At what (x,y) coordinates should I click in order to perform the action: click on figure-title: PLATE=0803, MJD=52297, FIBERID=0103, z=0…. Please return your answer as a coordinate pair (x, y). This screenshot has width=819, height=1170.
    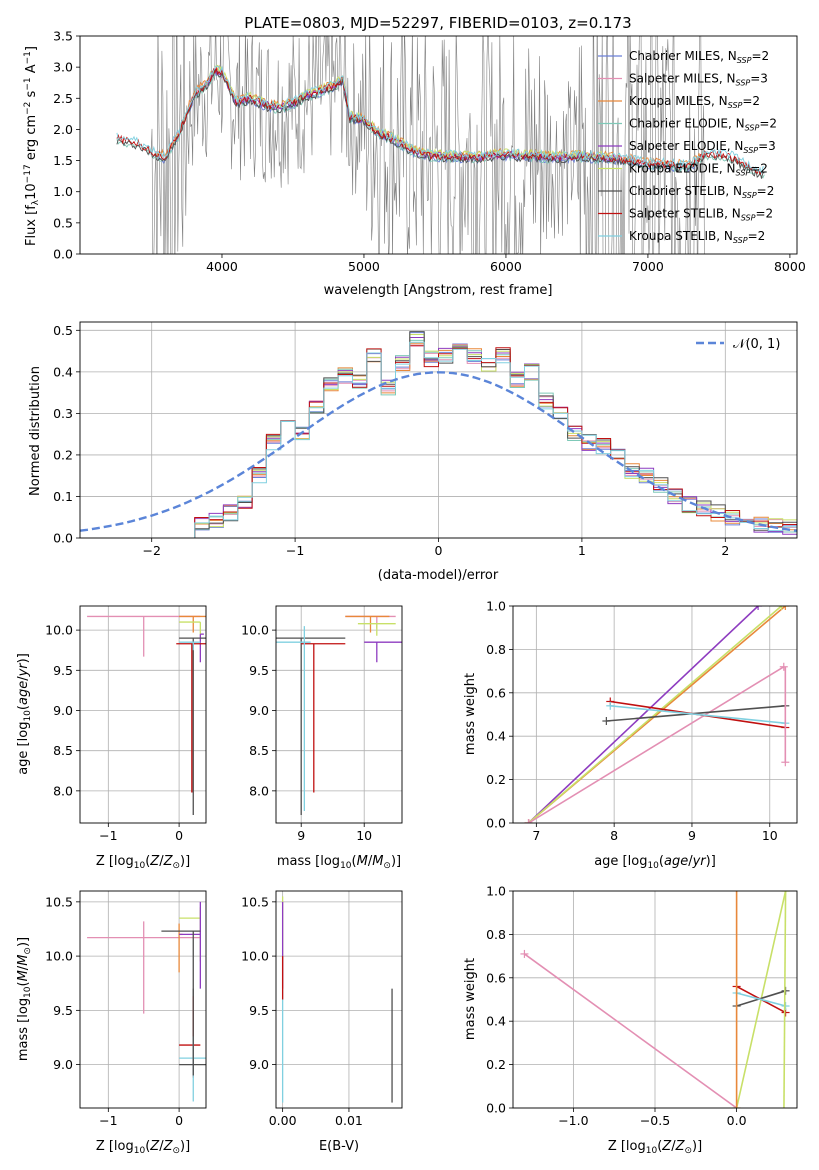
    Looking at the image, I should click on (437, 23).